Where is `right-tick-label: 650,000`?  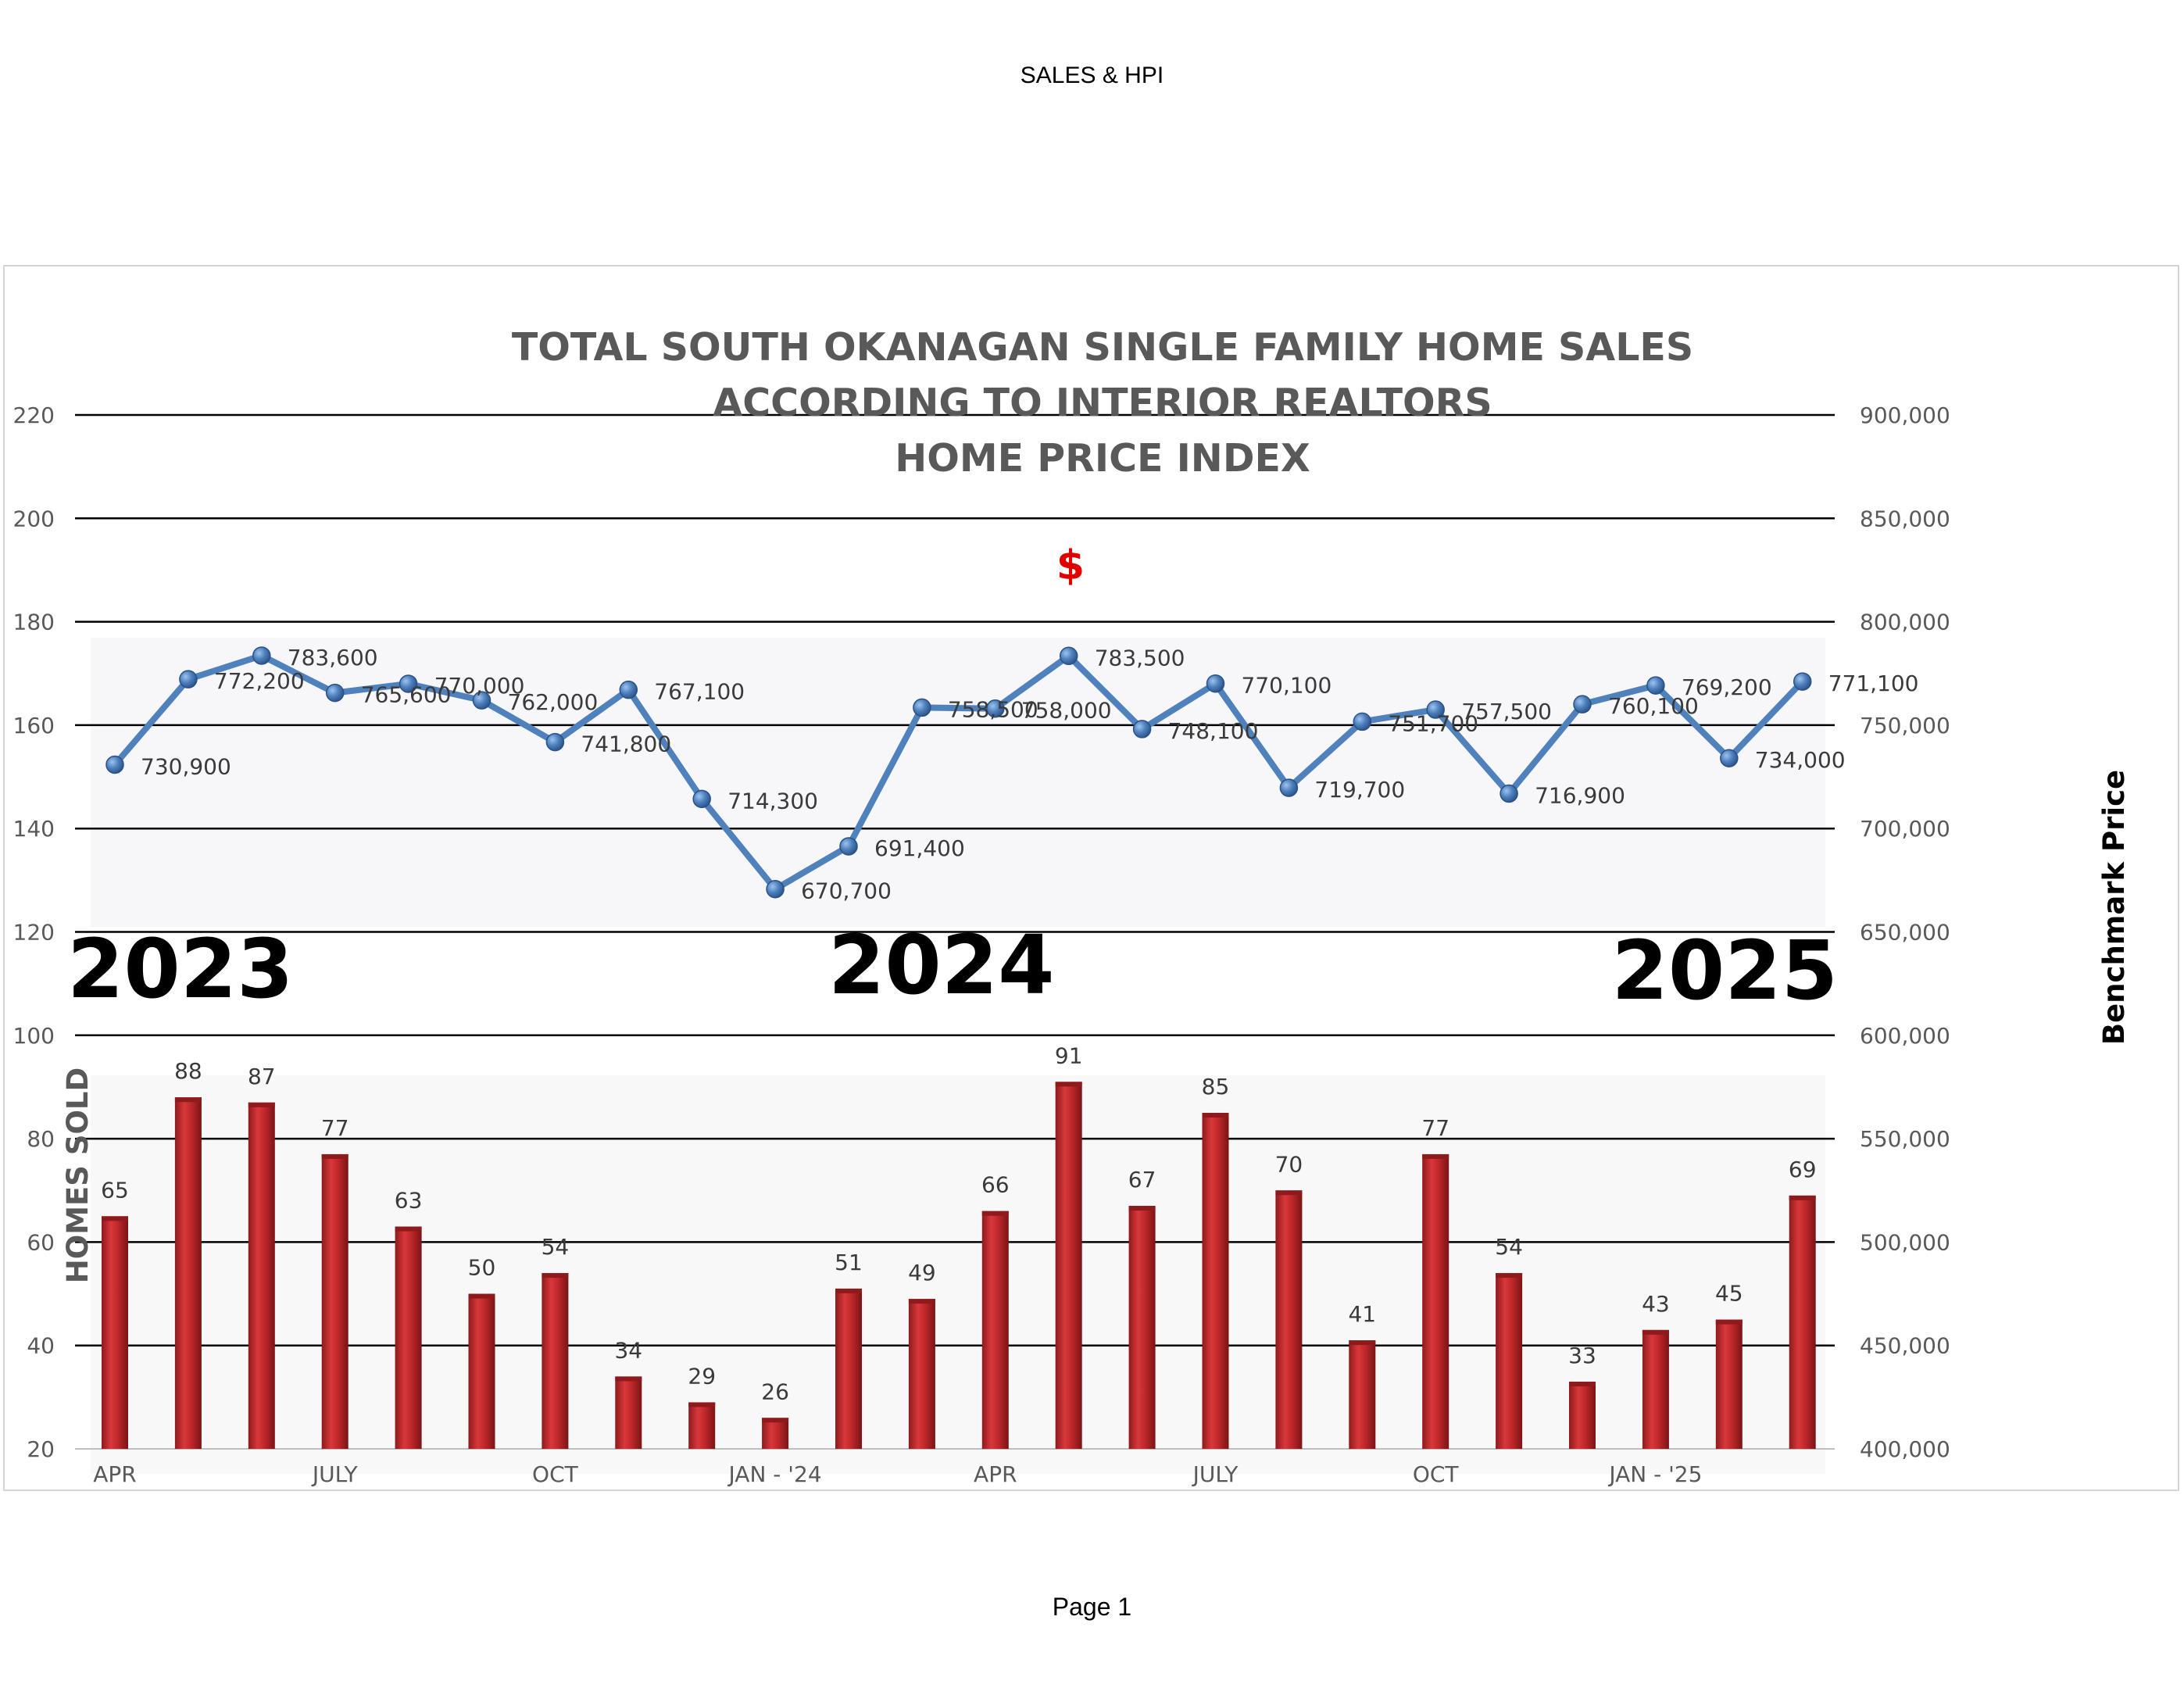
right-tick-label: 650,000 is located at coordinates (1905, 933).